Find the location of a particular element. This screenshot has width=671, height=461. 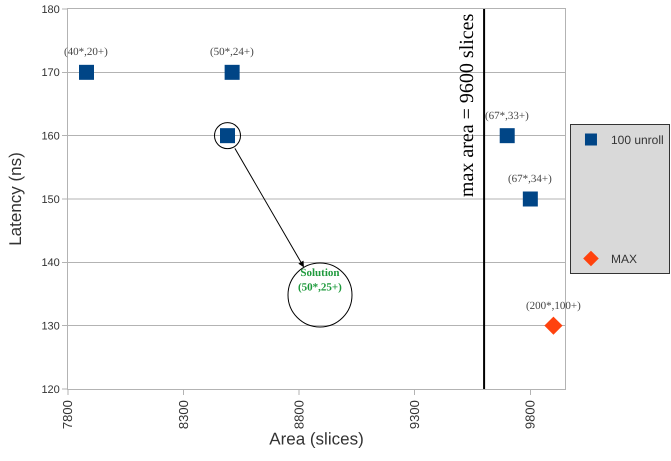

y-tick-label: 160 is located at coordinates (50, 136).